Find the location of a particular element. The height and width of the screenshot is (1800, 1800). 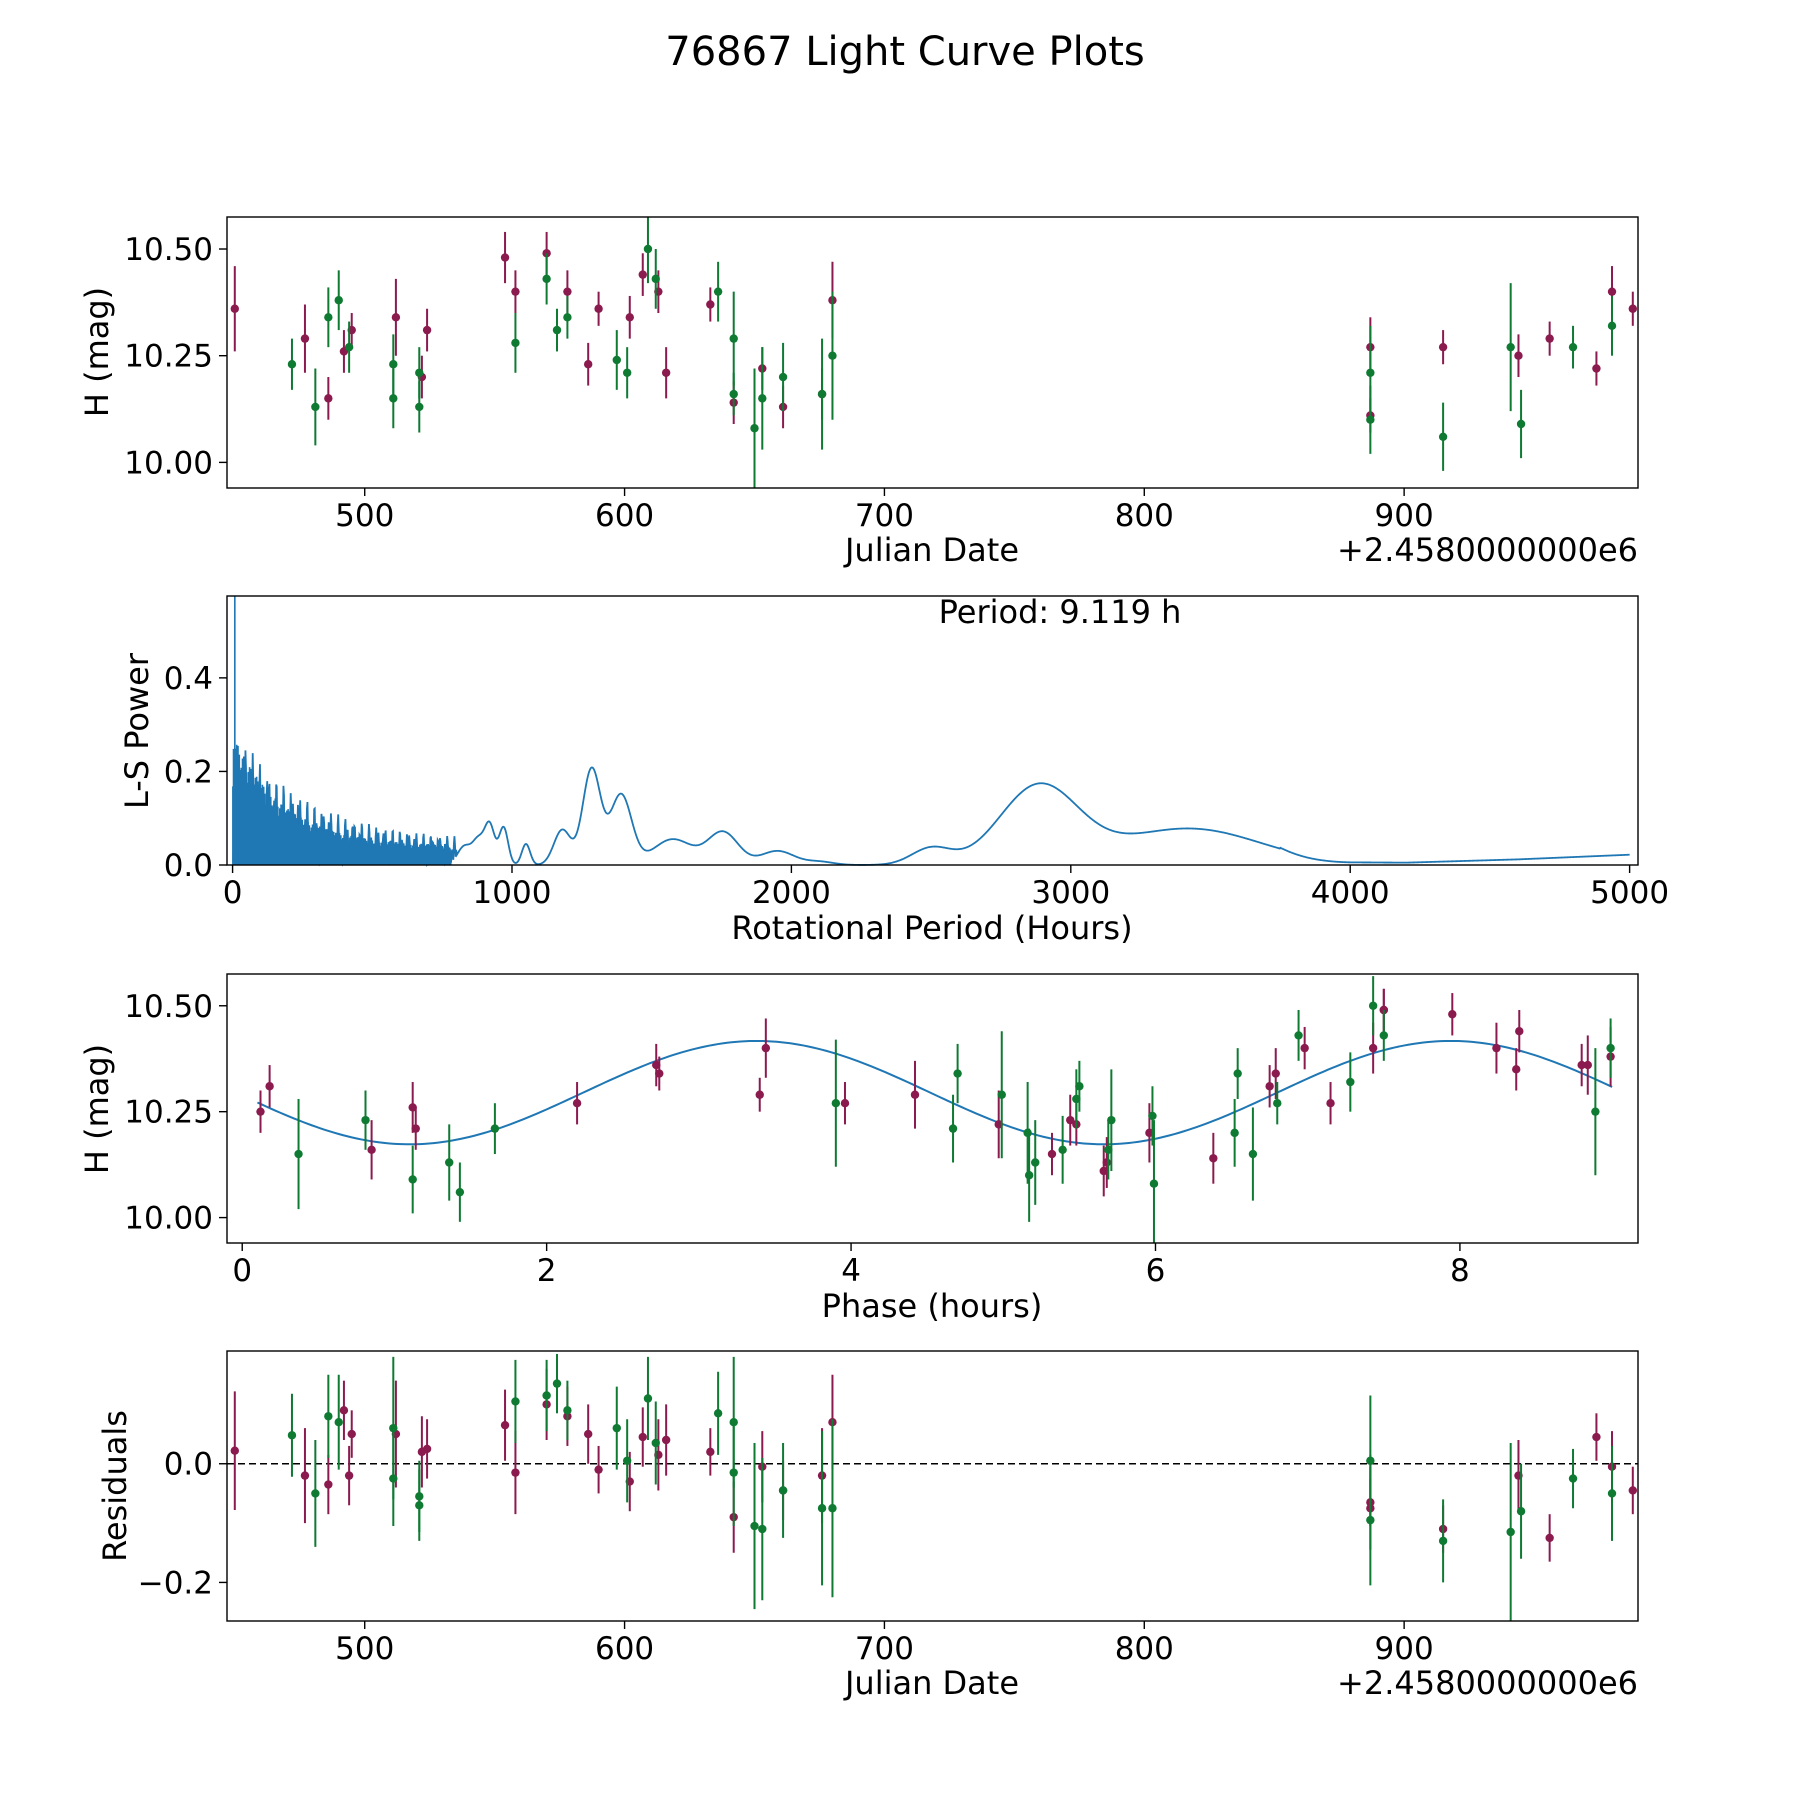

lightcurve-points is located at coordinates (934, 352).